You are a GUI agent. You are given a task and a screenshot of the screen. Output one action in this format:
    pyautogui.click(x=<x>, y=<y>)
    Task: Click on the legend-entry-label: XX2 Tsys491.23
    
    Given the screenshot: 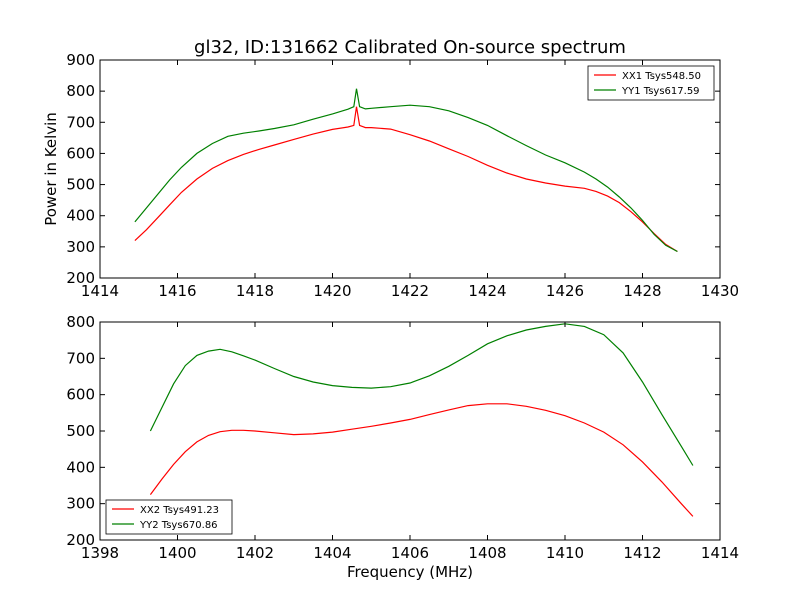 What is the action you would take?
    pyautogui.click(x=179, y=510)
    